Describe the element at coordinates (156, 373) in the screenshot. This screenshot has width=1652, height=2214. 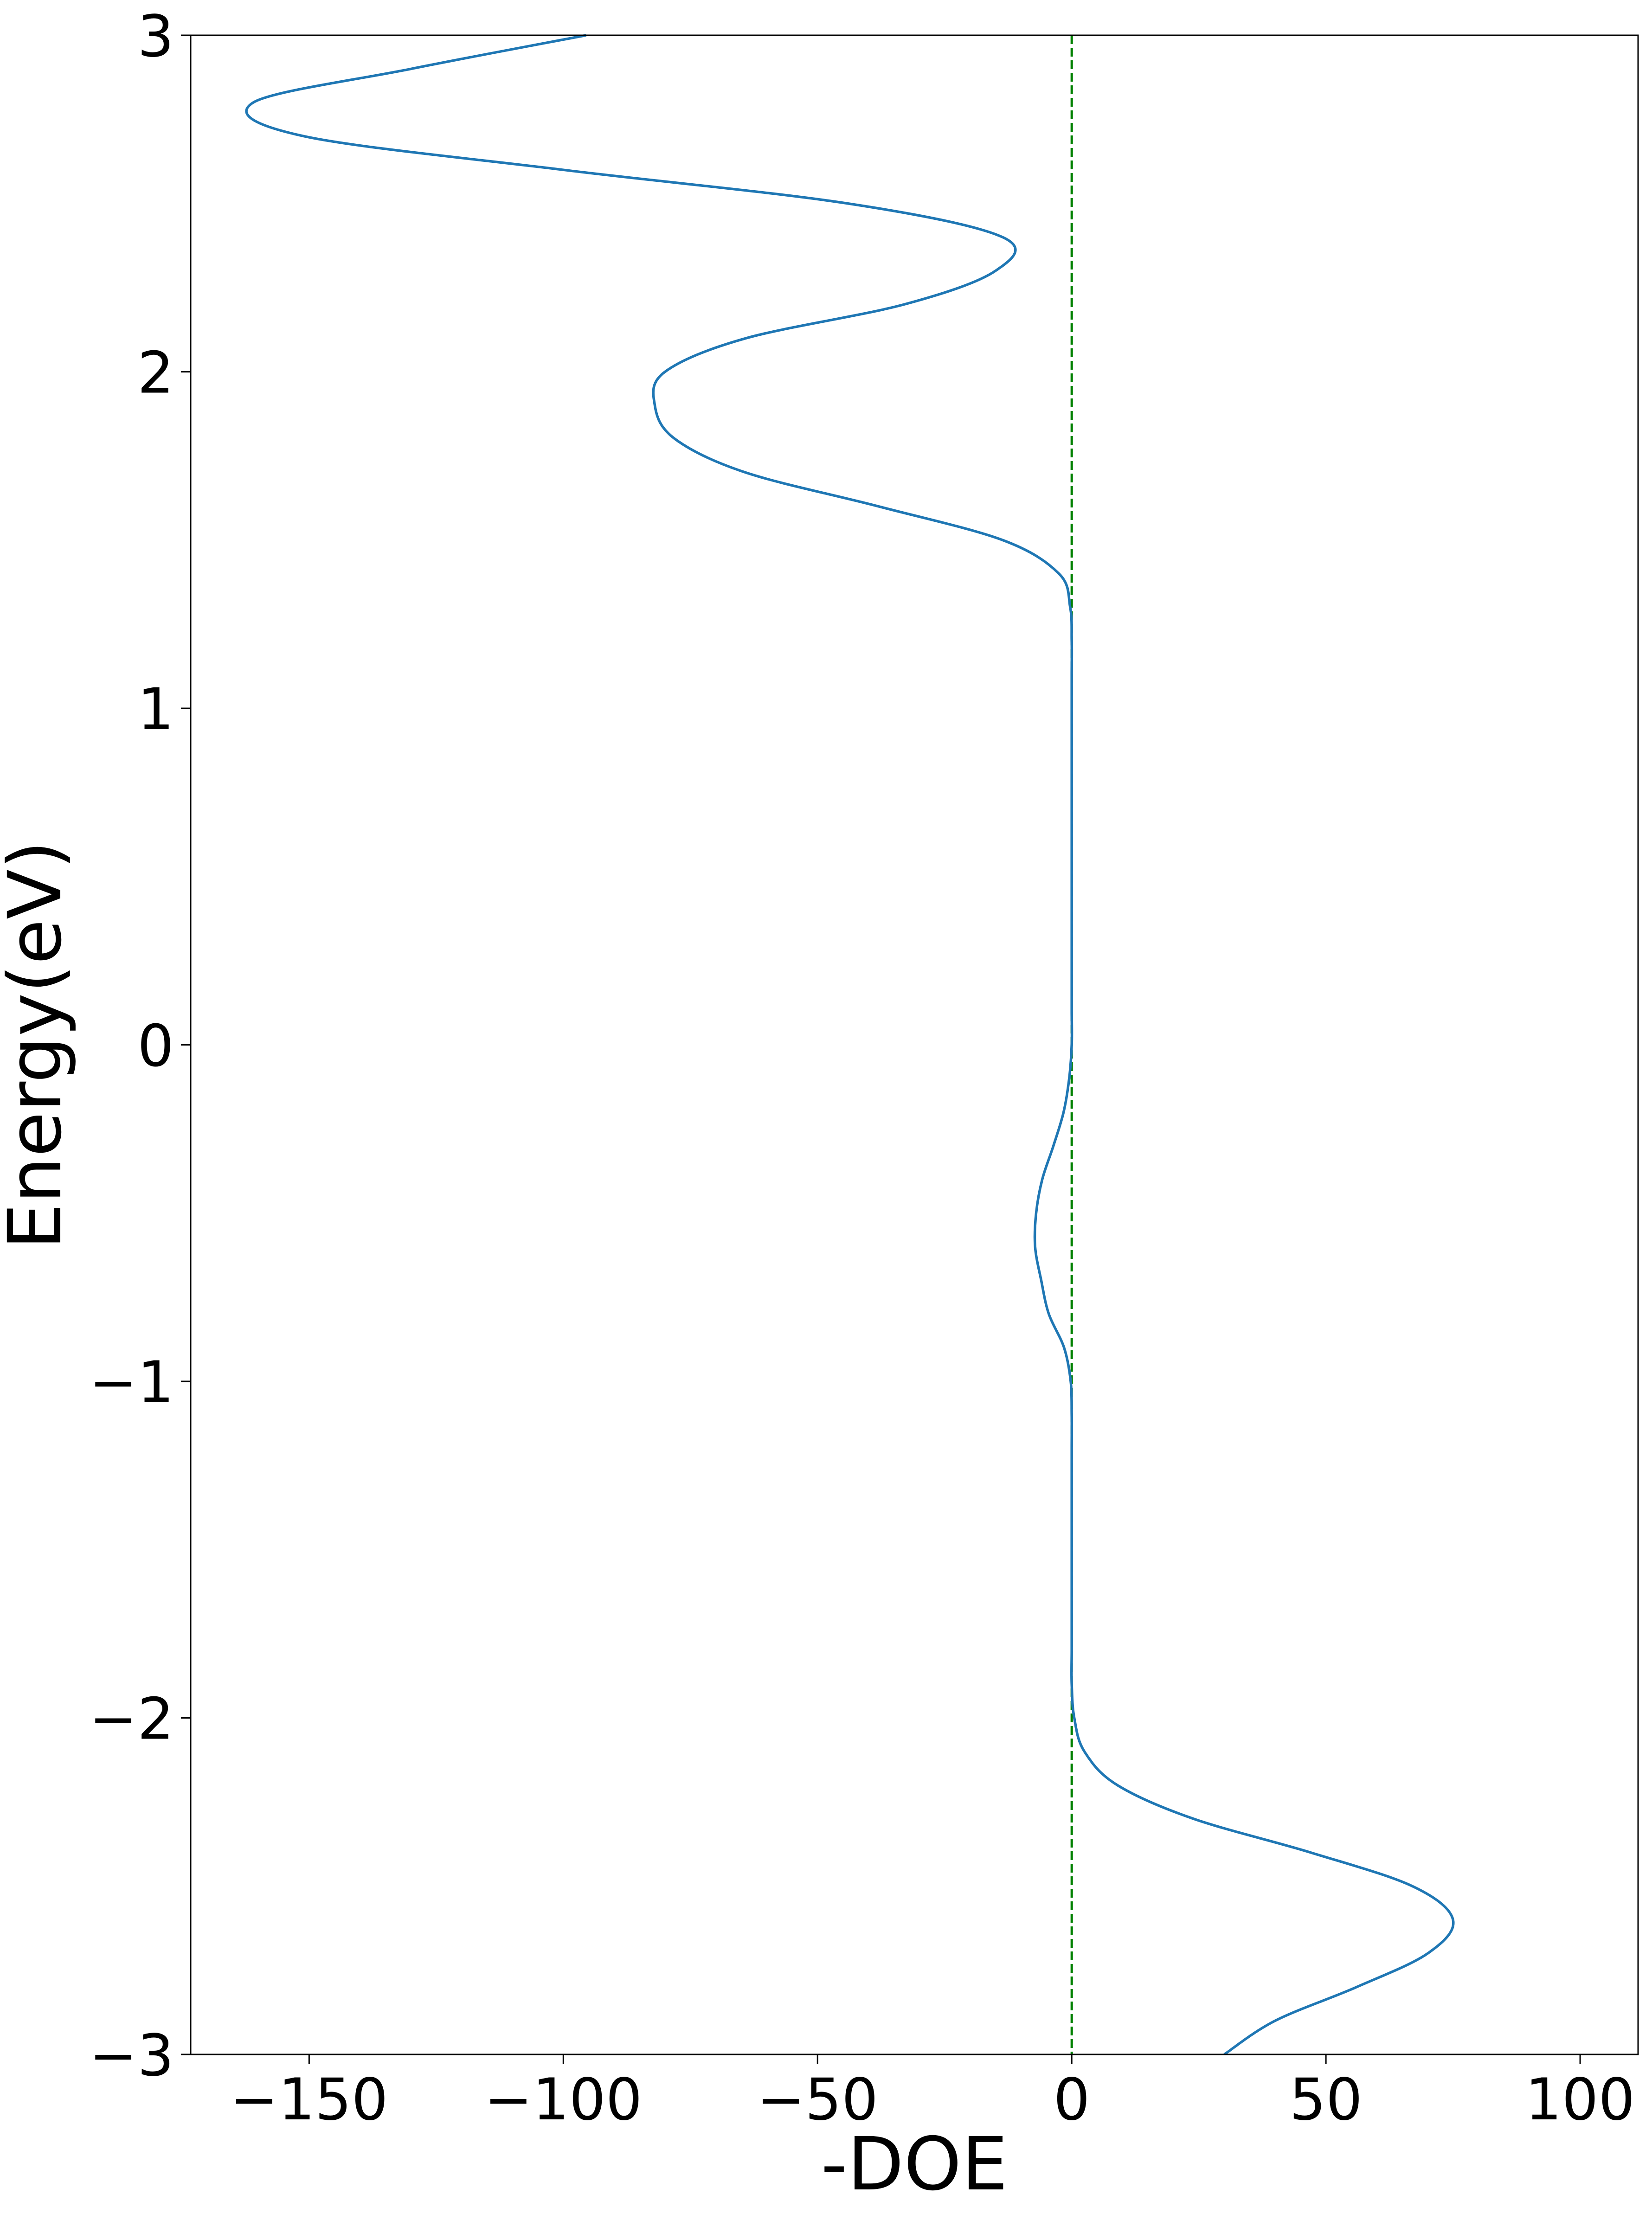
I see `y-tick-label: 2` at that location.